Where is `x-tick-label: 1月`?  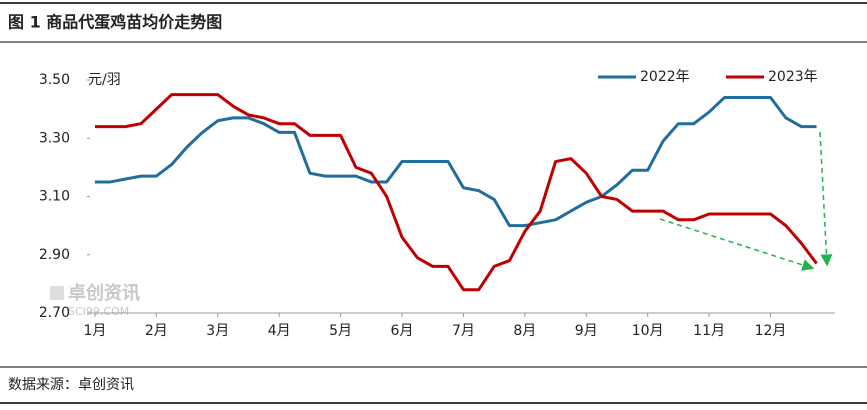 x-tick-label: 1月 is located at coordinates (94, 331).